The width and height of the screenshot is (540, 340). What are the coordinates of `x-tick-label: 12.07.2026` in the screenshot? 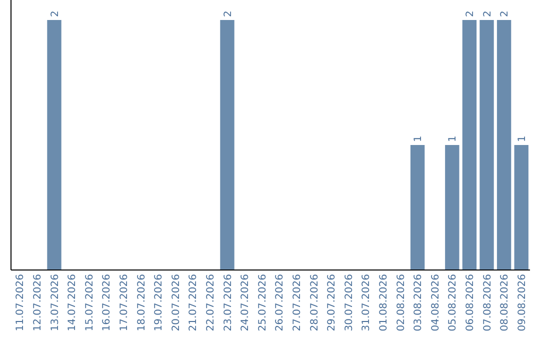 It's located at (38, 303).